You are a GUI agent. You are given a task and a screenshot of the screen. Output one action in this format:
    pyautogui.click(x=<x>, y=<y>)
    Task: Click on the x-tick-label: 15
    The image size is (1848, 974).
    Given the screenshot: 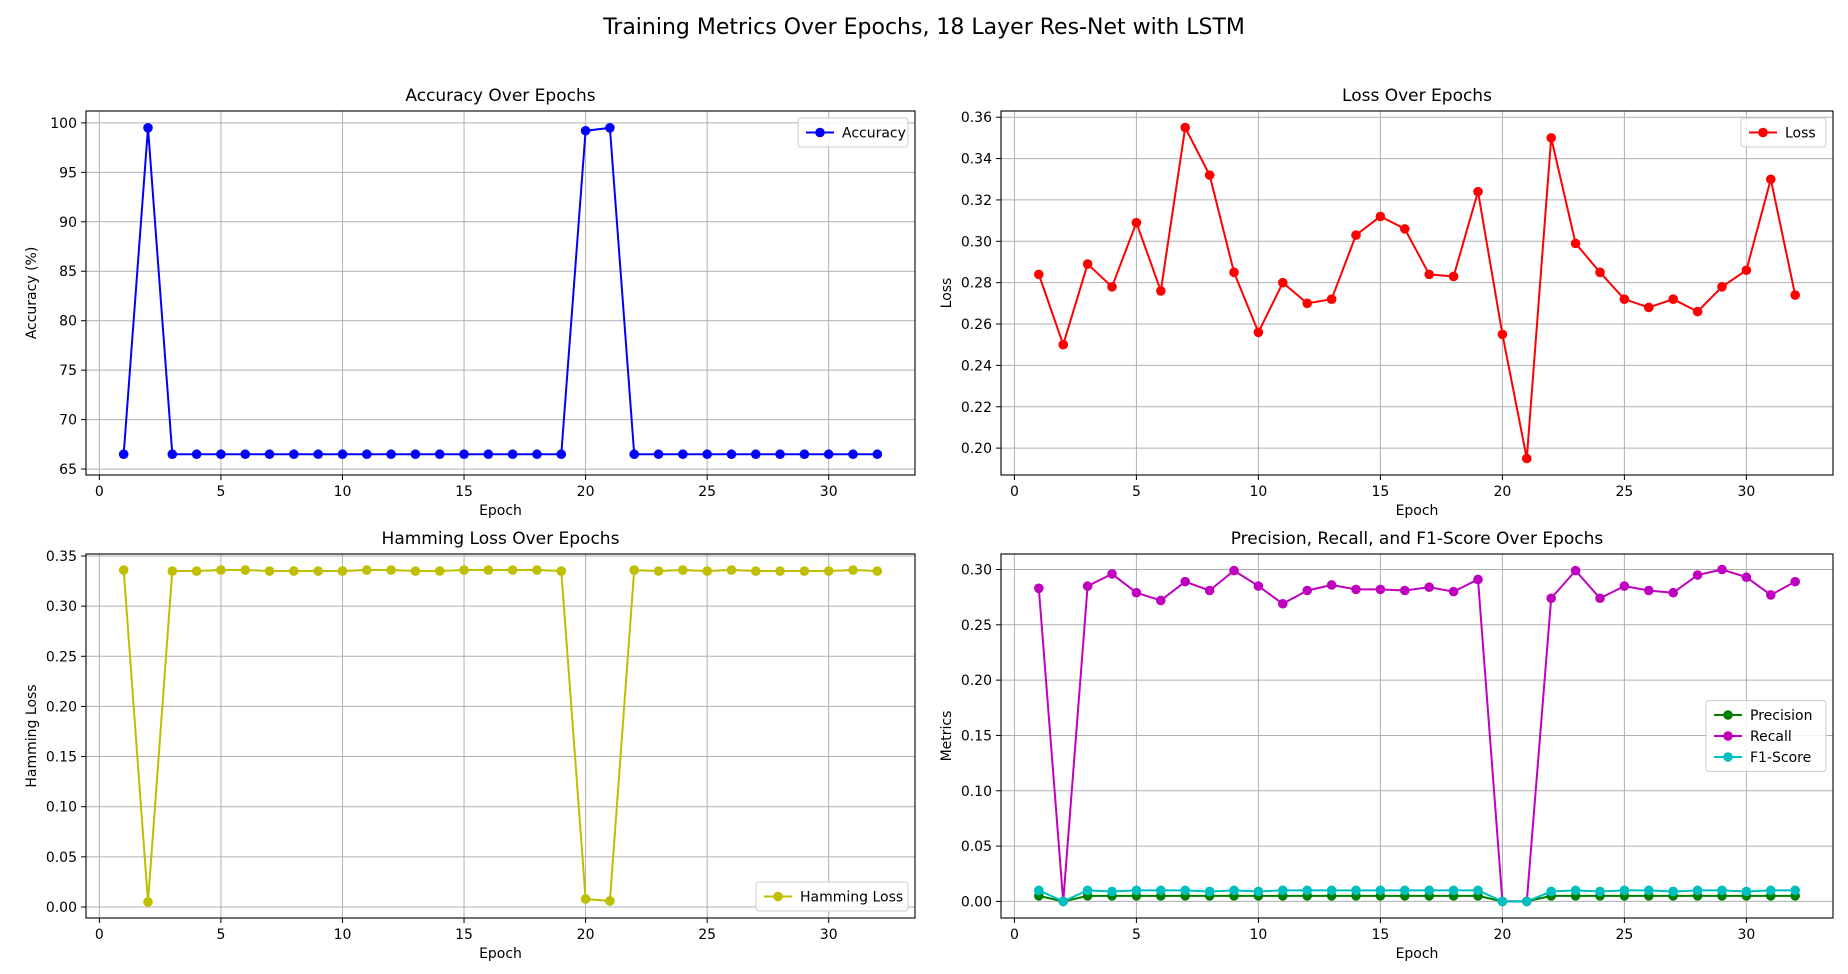 What is the action you would take?
    pyautogui.click(x=464, y=935)
    